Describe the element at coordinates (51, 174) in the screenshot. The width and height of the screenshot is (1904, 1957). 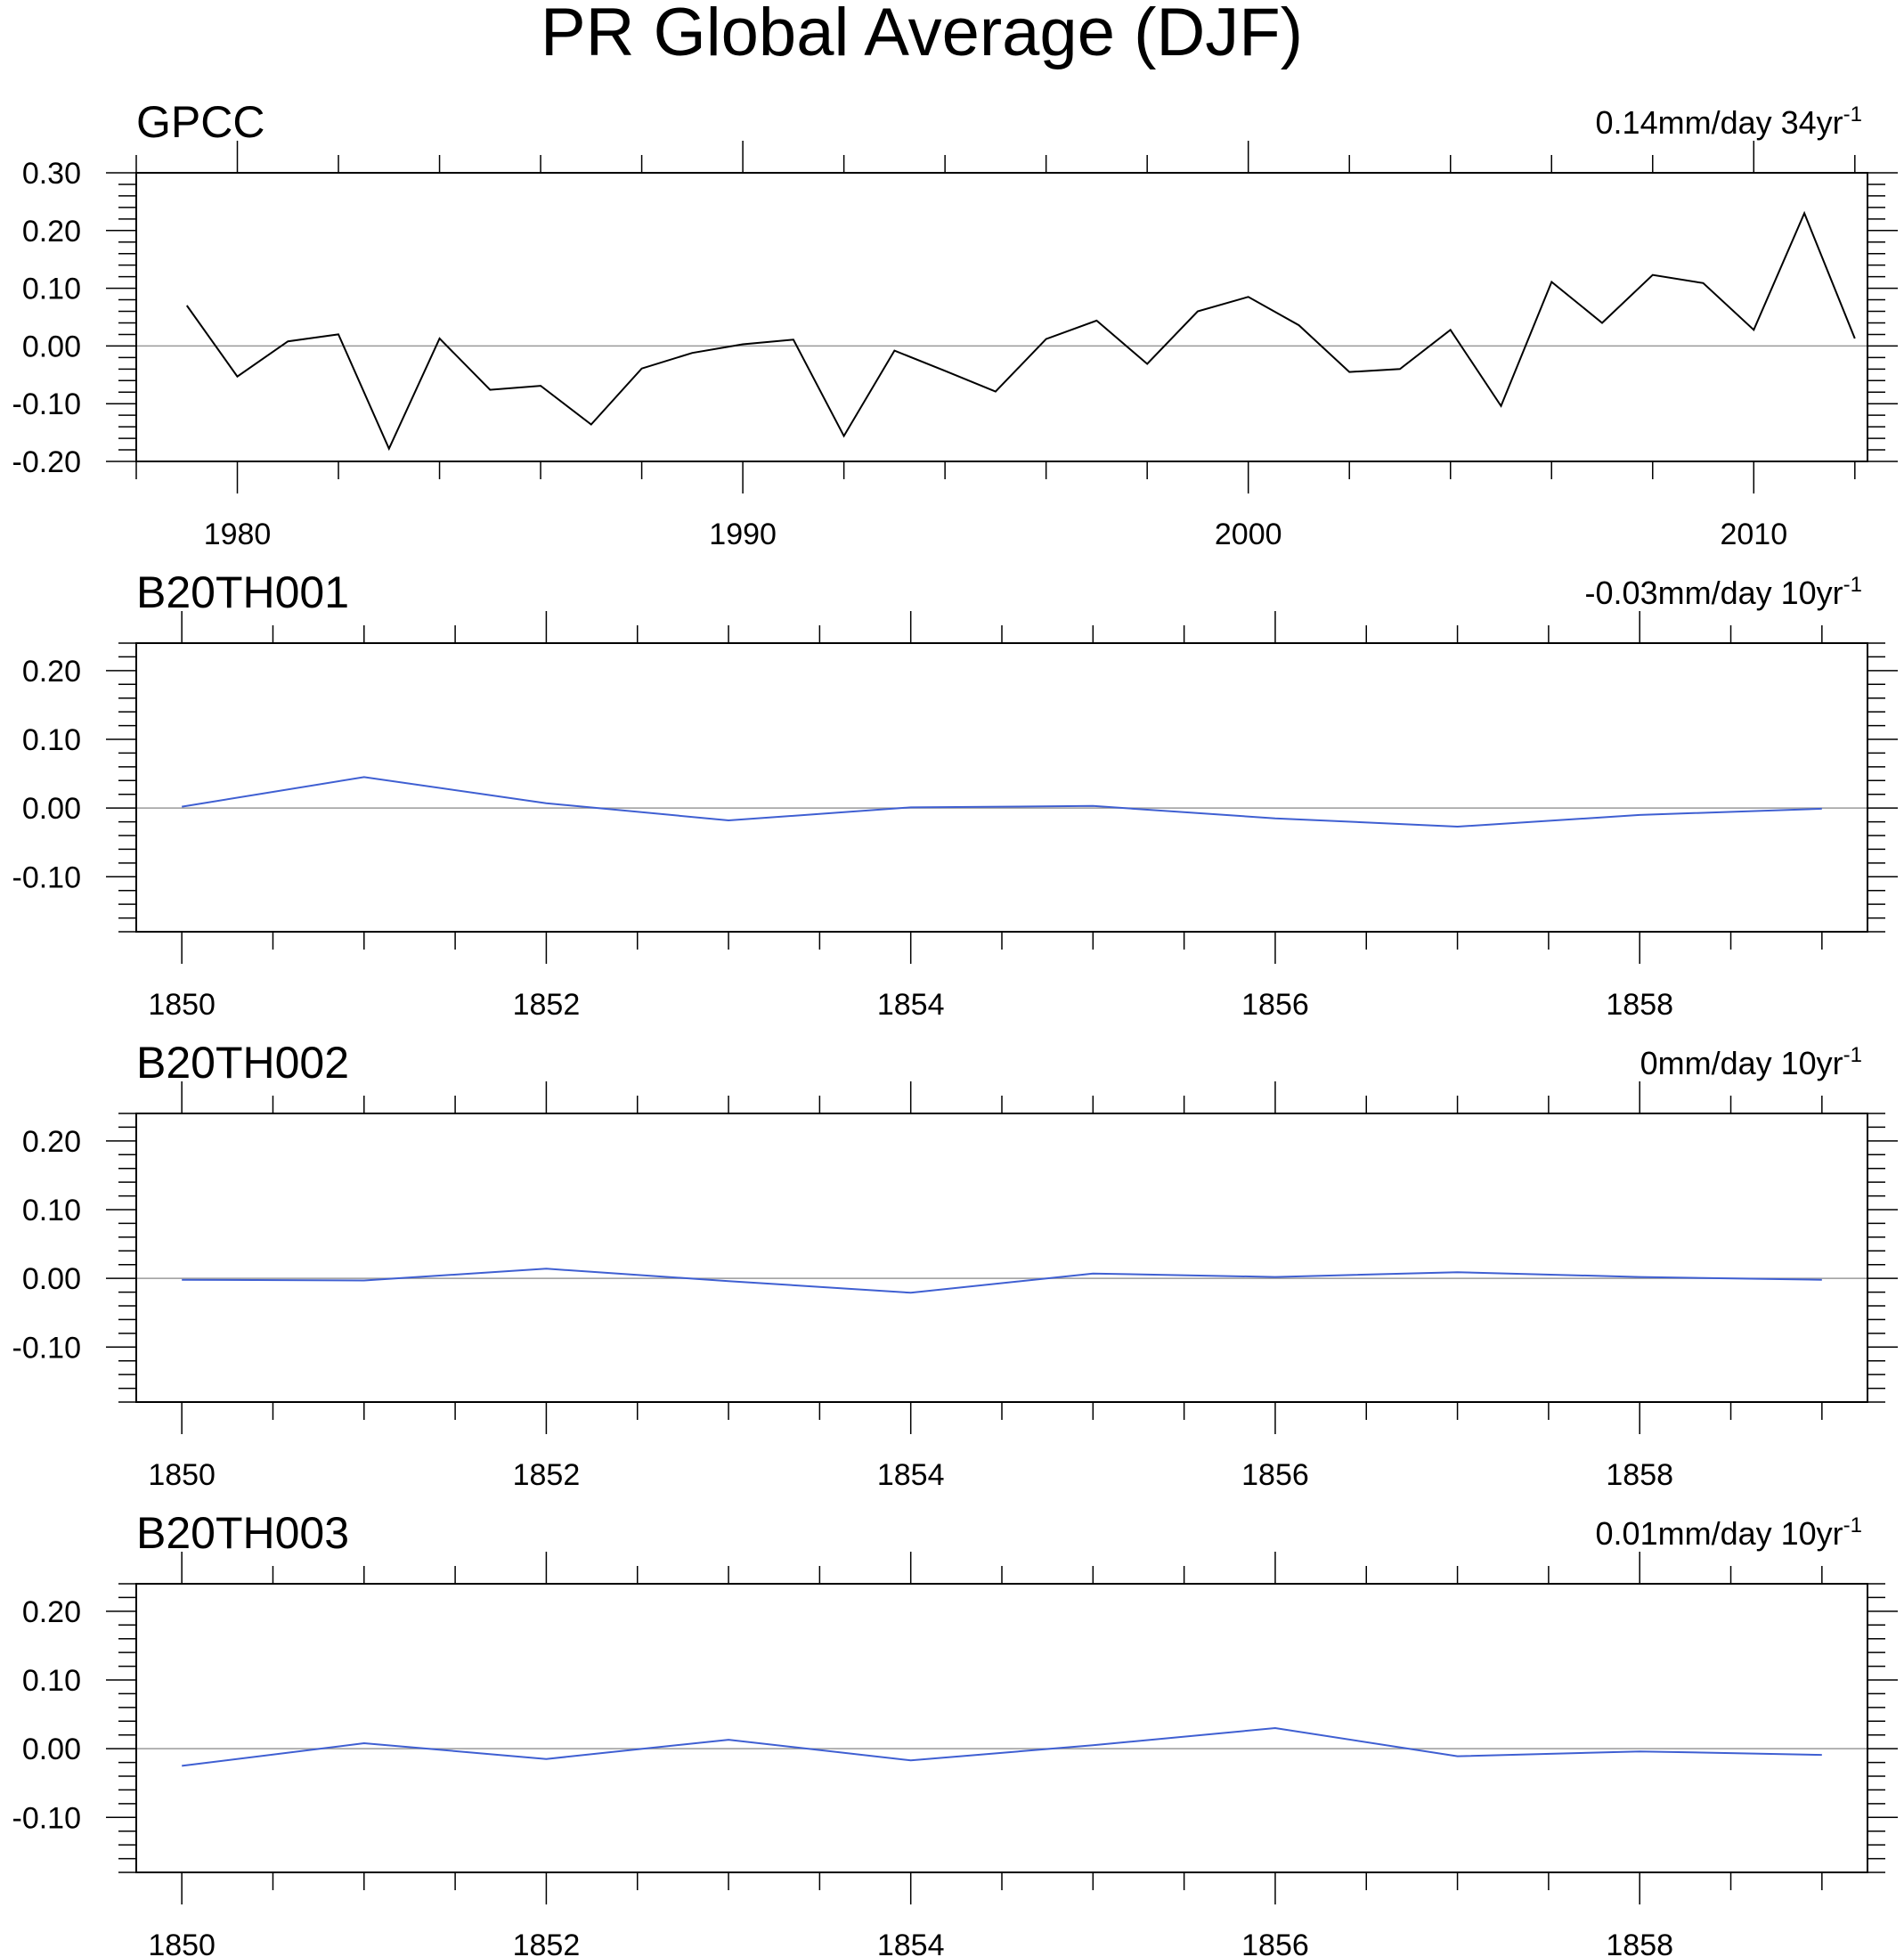
I see `y-tick-label: 0.30` at that location.